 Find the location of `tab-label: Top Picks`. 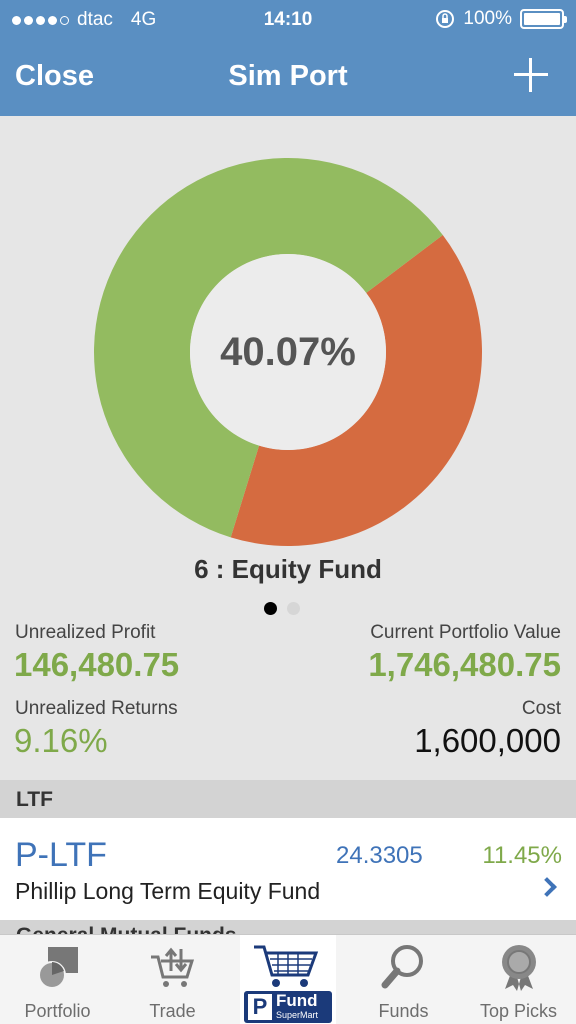

tab-label: Top Picks is located at coordinates (518, 1011).